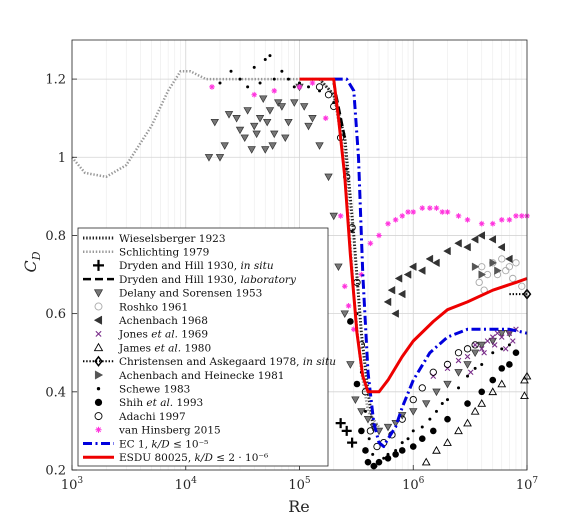 The width and height of the screenshot is (581, 529). I want to click on legend-swatch-marker, so click(98, 361).